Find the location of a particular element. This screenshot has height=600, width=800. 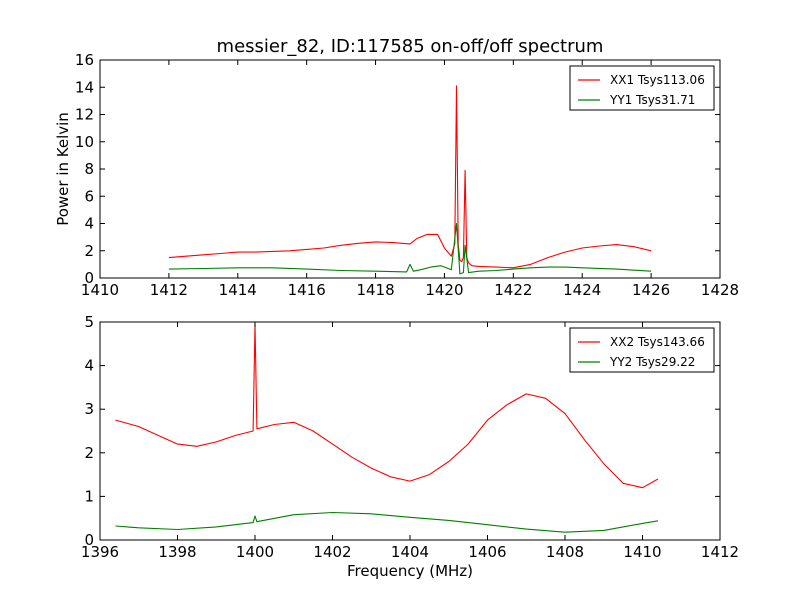

x-tick-label: 1408 is located at coordinates (565, 552).